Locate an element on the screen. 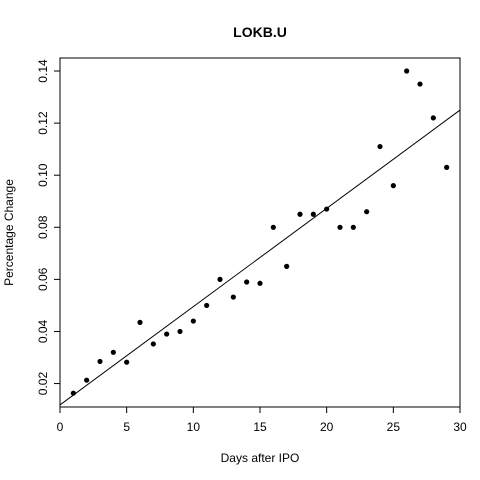  x-tick-label: 5 is located at coordinates (126, 427).